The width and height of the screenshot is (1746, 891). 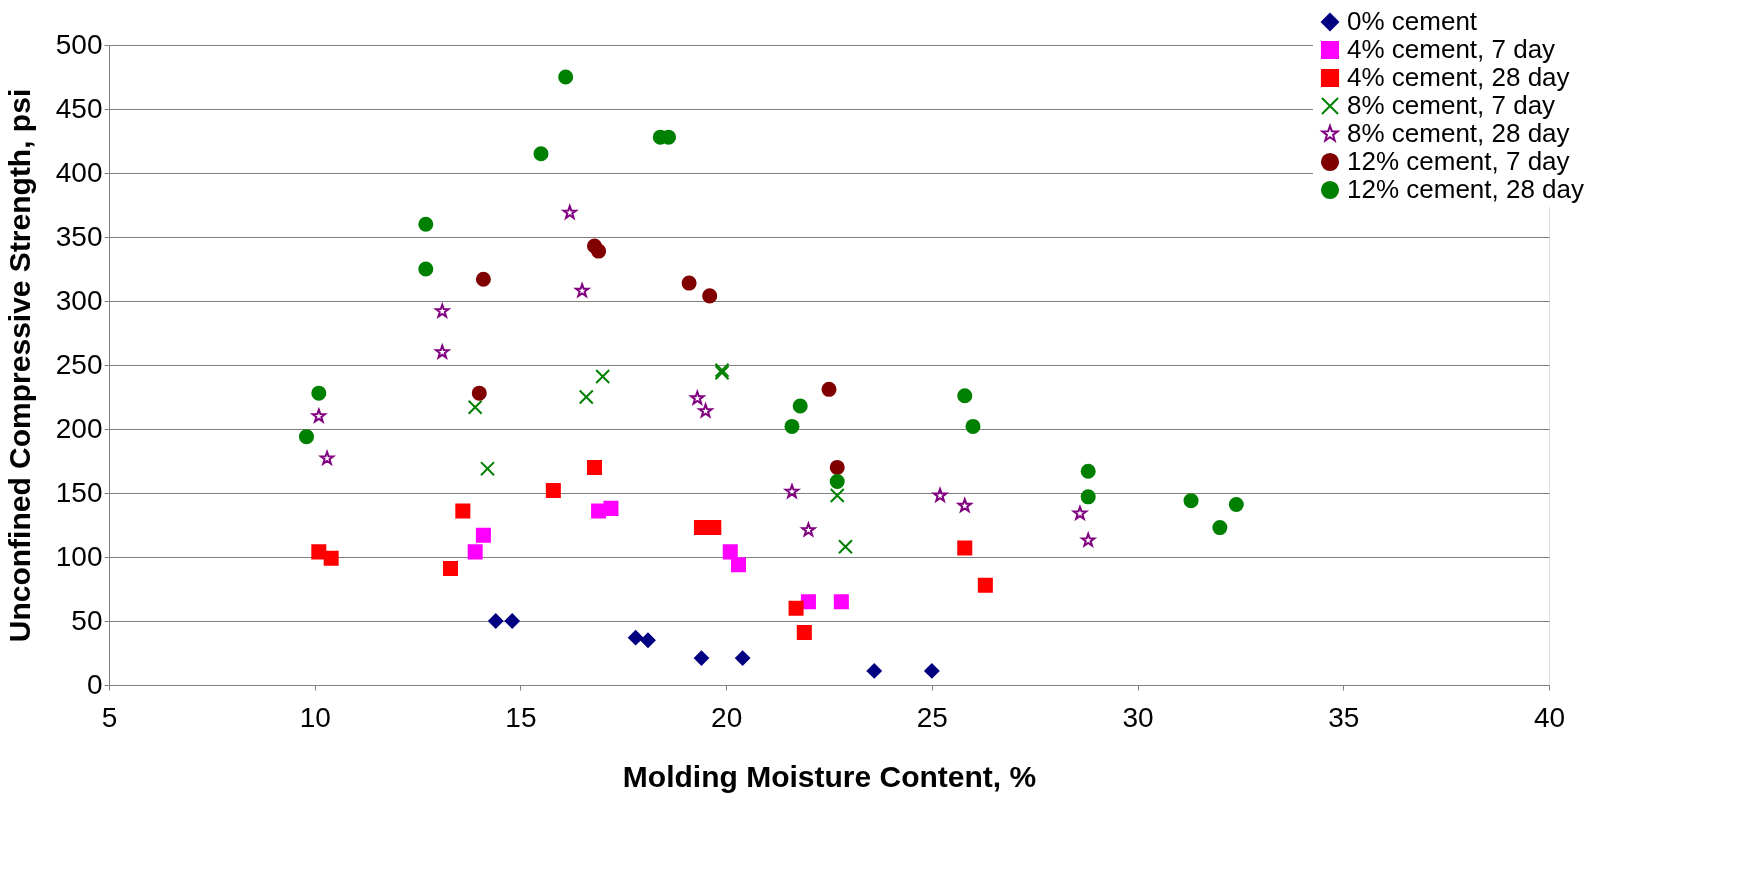 What do you see at coordinates (932, 717) in the screenshot?
I see `x-tick-label: 25` at bounding box center [932, 717].